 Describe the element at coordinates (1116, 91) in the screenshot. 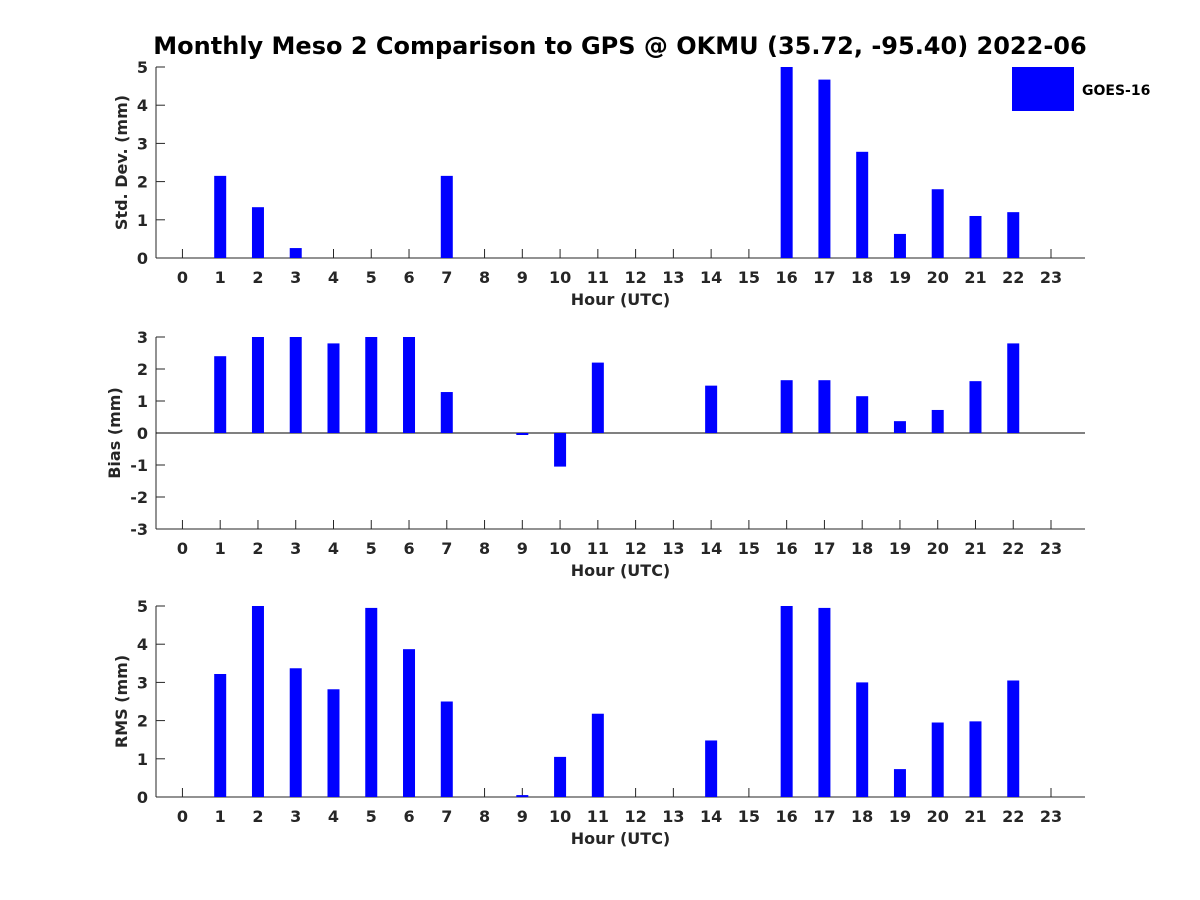

I see `legend-label: GOES-16` at that location.